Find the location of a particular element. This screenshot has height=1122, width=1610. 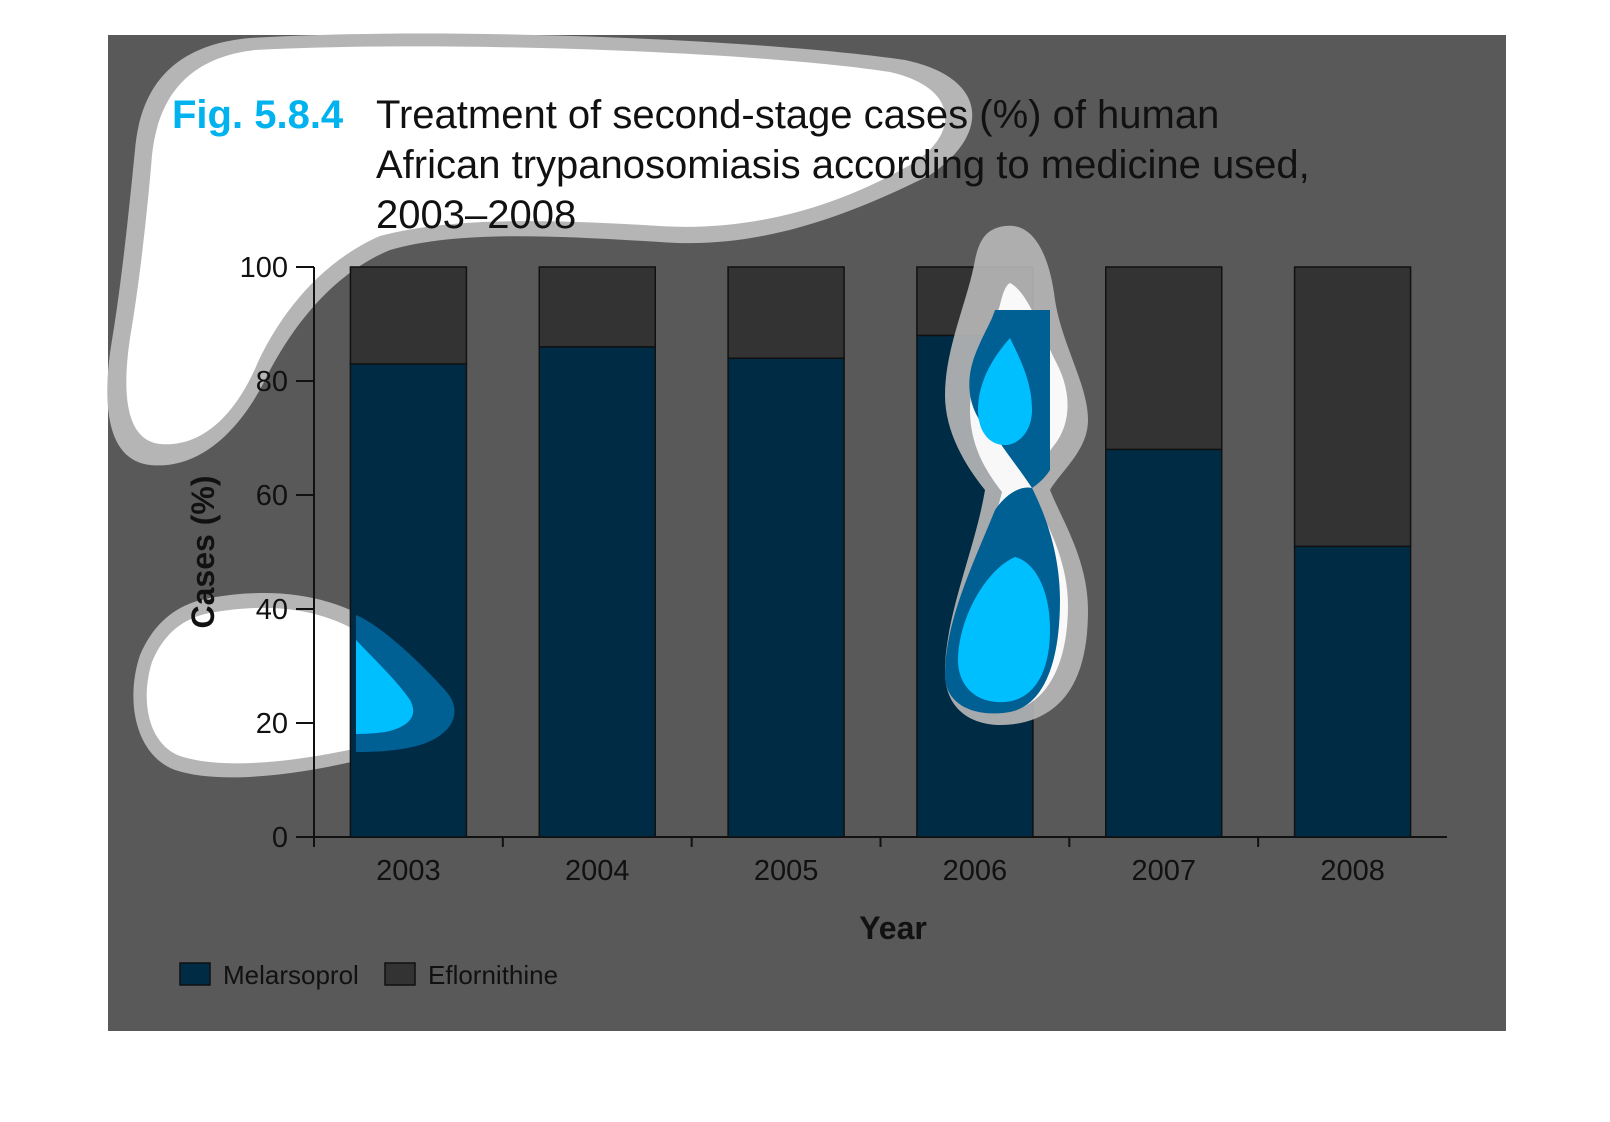

bar-melarsoprol-2003 is located at coordinates (408, 600).